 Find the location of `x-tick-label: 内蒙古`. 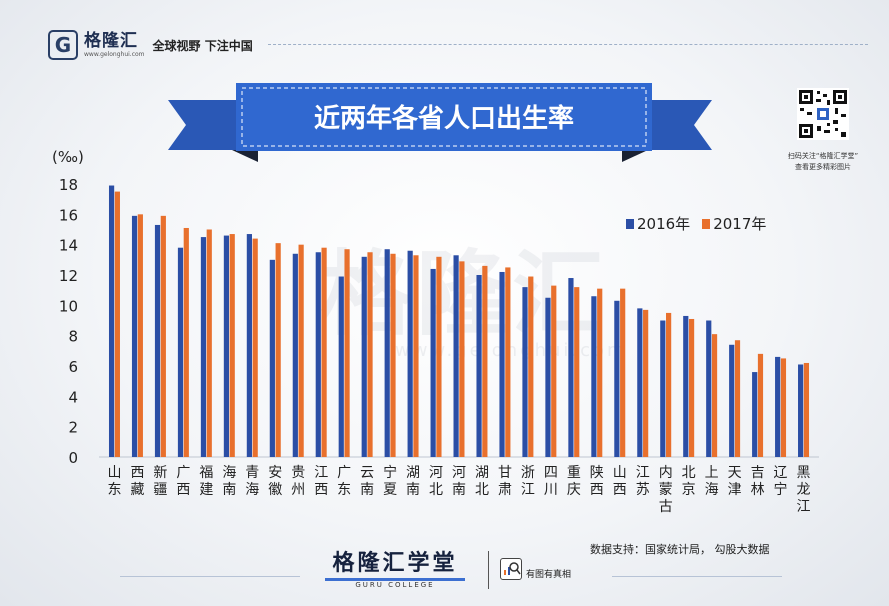

x-tick-label: 内蒙古 is located at coordinates (666, 490).